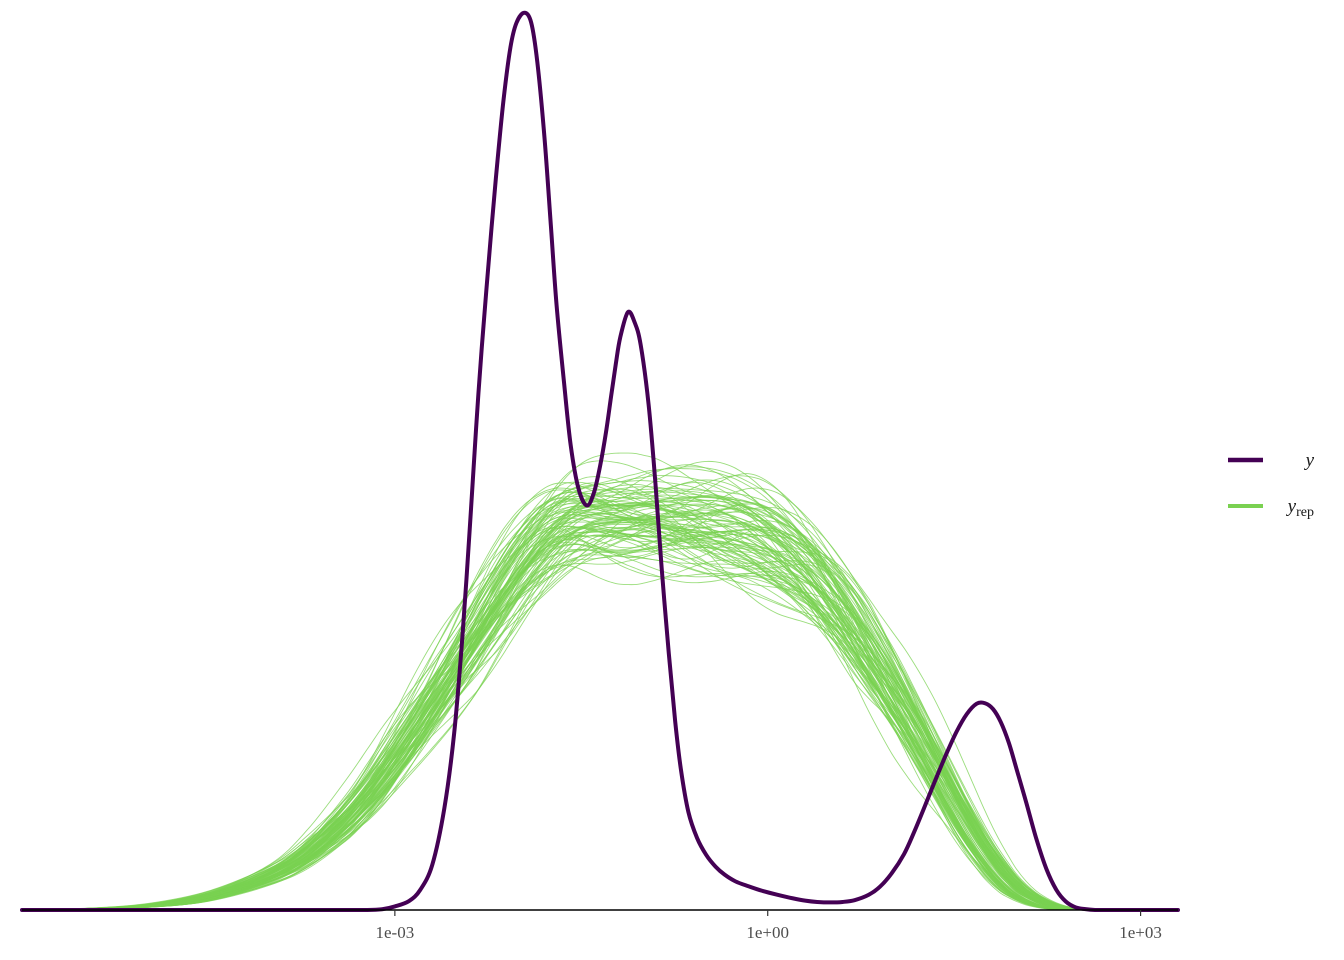  Describe the element at coordinates (1309, 460) in the screenshot. I see `legend-label-y: y` at that location.